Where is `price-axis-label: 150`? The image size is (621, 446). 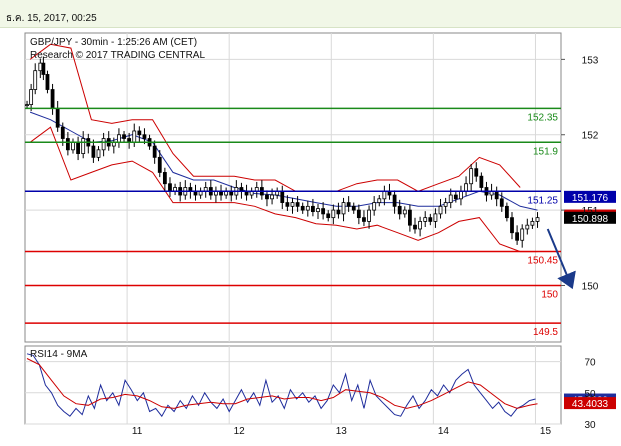
price-axis-label: 150 is located at coordinates (590, 286).